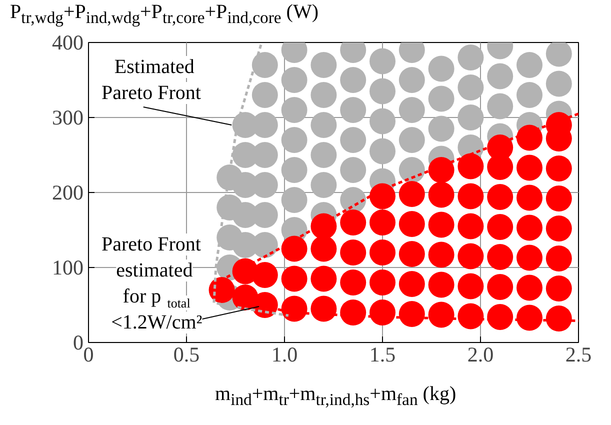 This screenshot has width=611, height=425. What do you see at coordinates (480, 354) in the screenshot?
I see `x-tick-label: 2.0` at bounding box center [480, 354].